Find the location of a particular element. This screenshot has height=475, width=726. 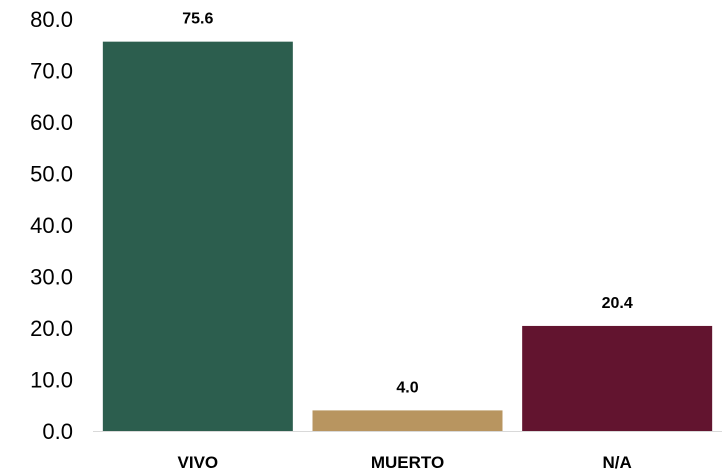

y-tick-label: 80.0 is located at coordinates (51, 19).